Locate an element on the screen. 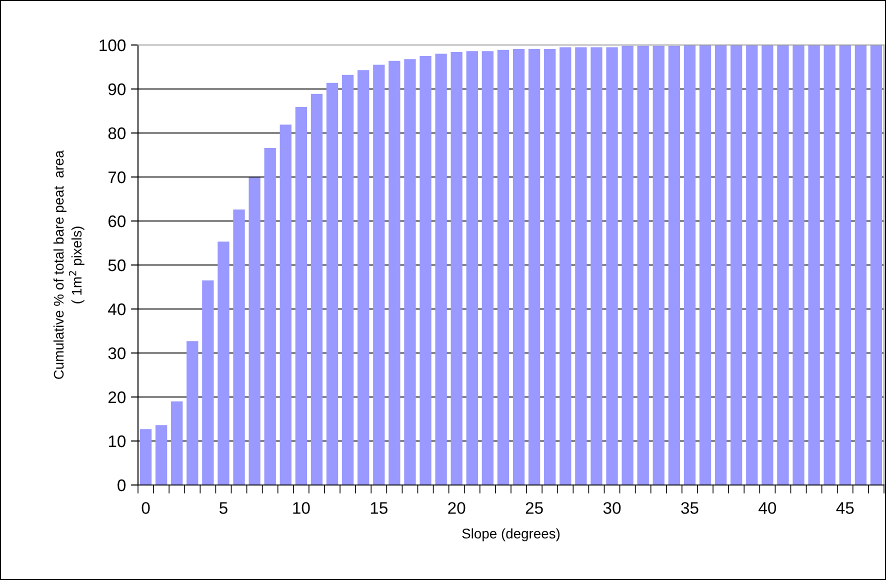 The width and height of the screenshot is (886, 580). x-tick-label: 45 is located at coordinates (845, 508).